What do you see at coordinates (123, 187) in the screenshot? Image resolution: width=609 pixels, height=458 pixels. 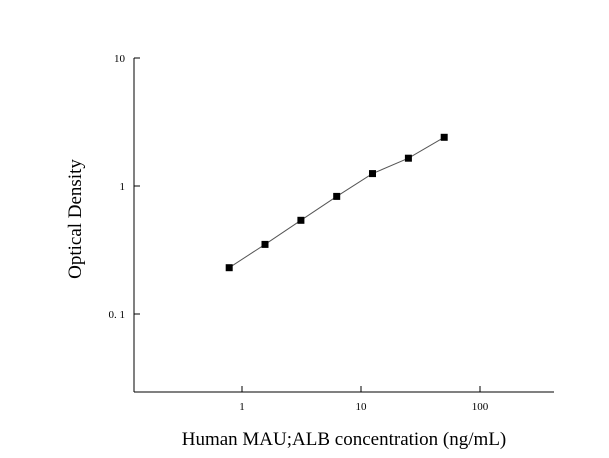 I see `y-tick-label-1: 1` at bounding box center [123, 187].